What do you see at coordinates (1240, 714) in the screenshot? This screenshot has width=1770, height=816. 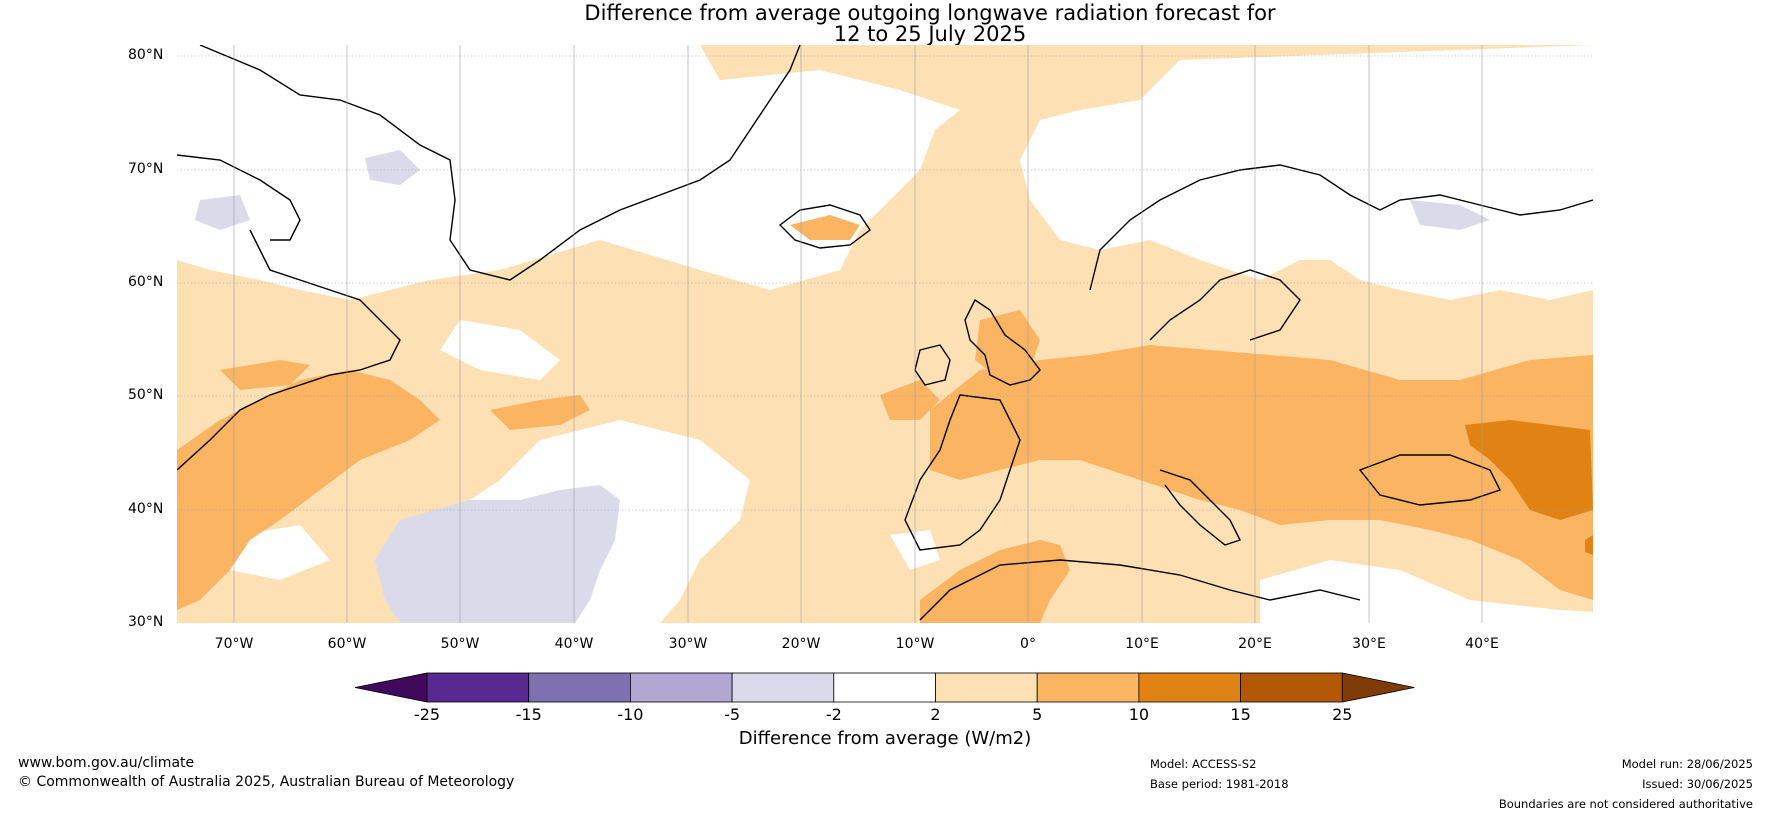 I see `colorbar-tick-label: 15` at bounding box center [1240, 714].